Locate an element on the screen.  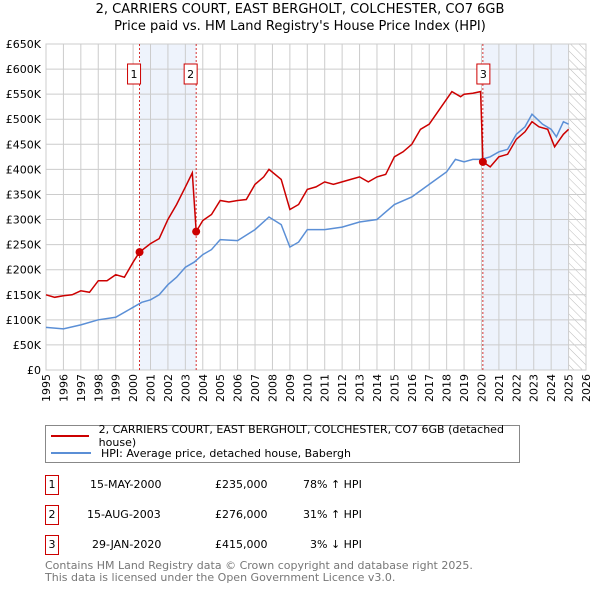
transaction-date: 15-AUG-2003 is located at coordinates (124, 514).